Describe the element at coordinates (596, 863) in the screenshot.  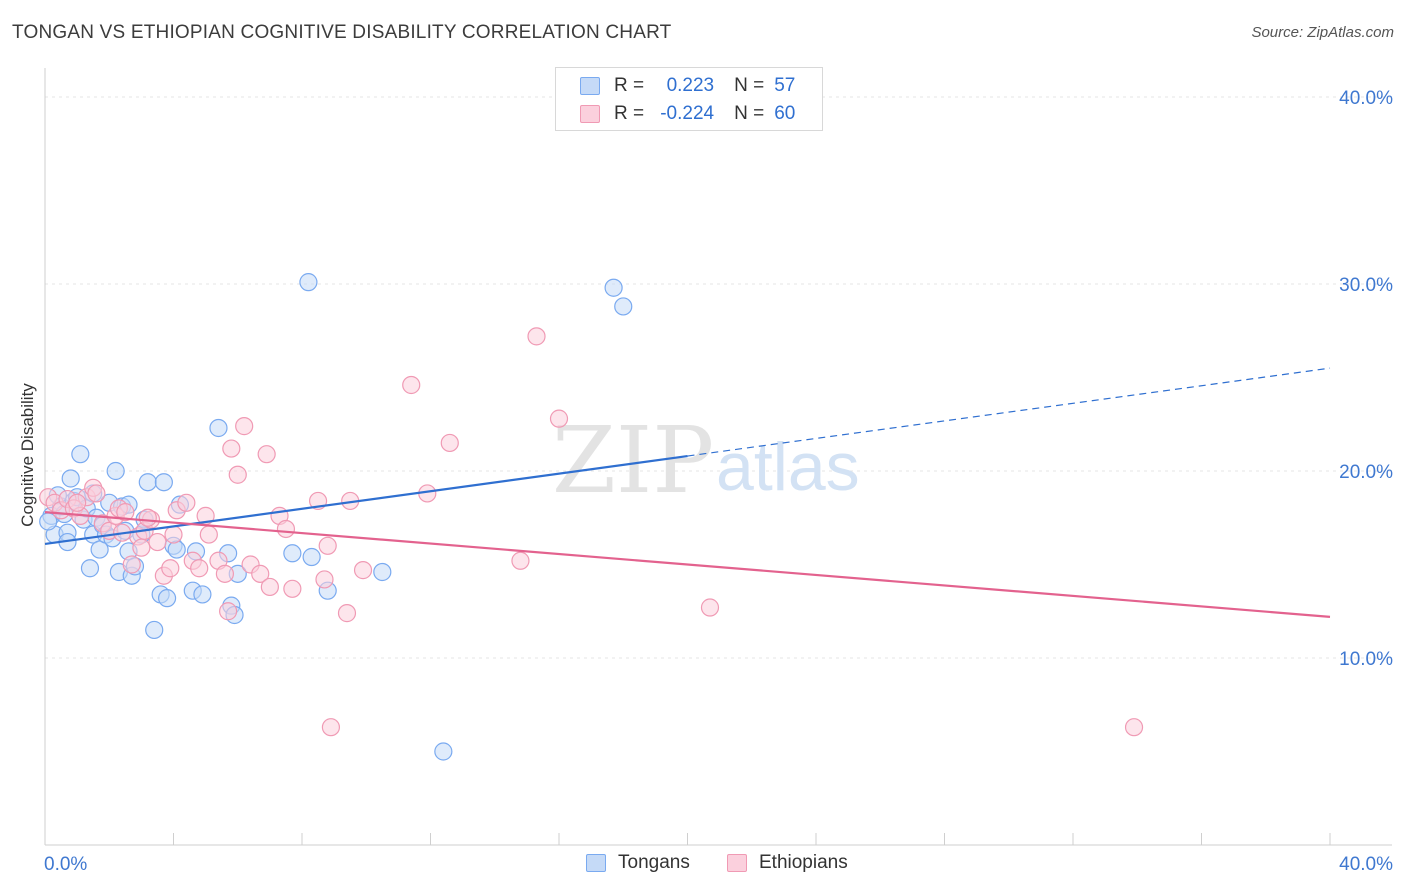
I see `series-swatch-tongans` at that location.